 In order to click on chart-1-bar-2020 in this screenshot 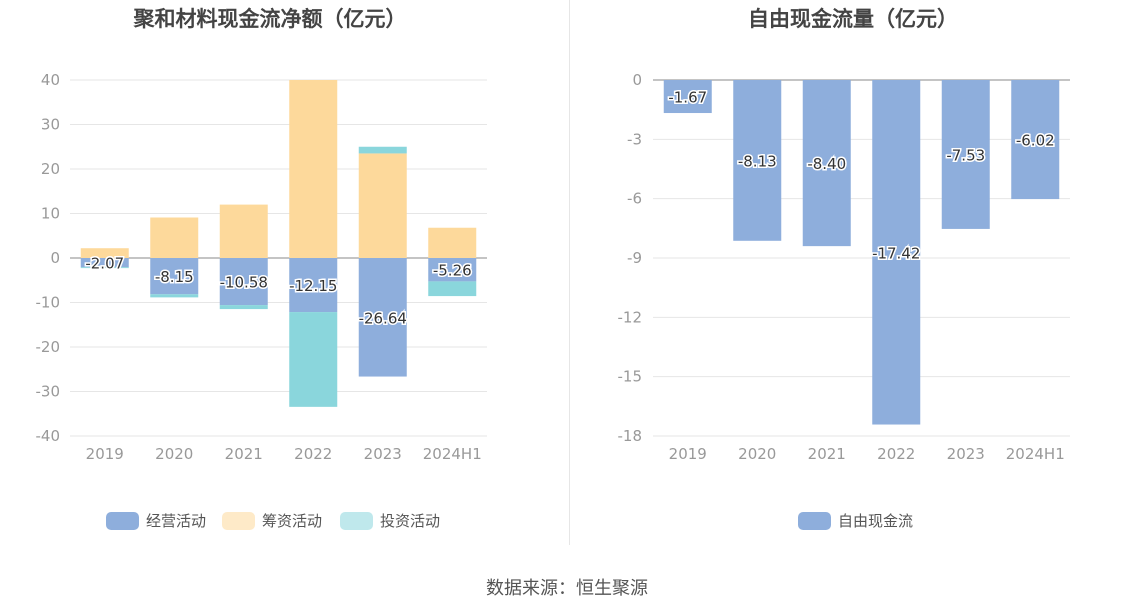, I will do `click(757, 160)`.